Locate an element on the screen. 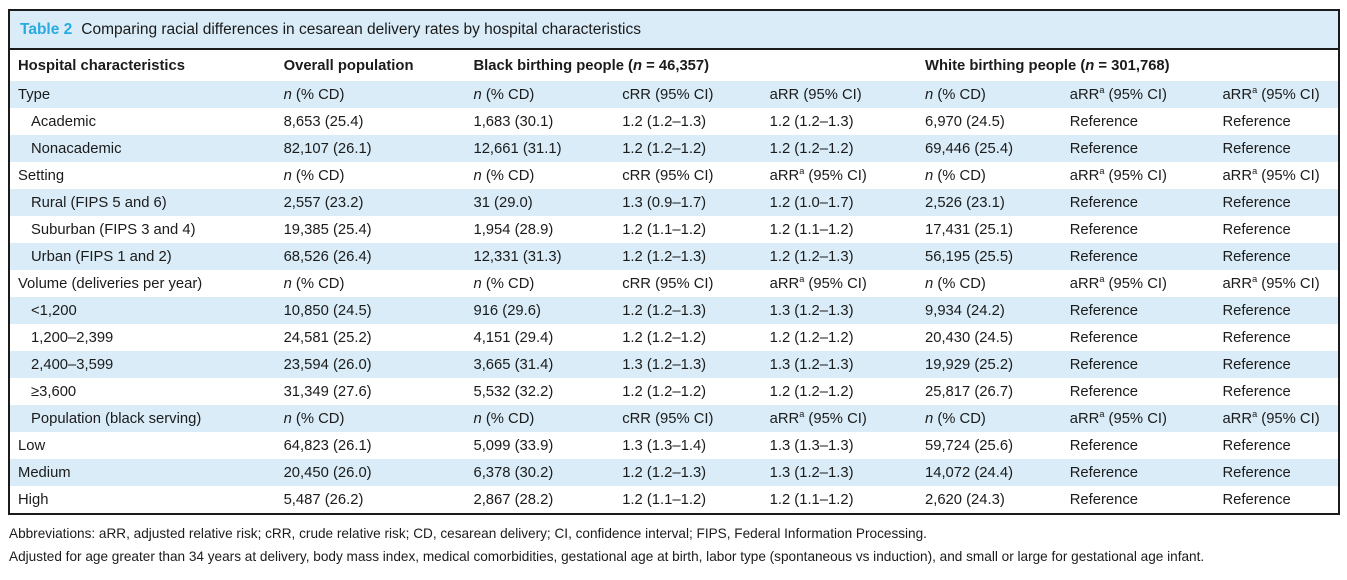  value-cell: 1,683 (30.1) is located at coordinates (513, 121).